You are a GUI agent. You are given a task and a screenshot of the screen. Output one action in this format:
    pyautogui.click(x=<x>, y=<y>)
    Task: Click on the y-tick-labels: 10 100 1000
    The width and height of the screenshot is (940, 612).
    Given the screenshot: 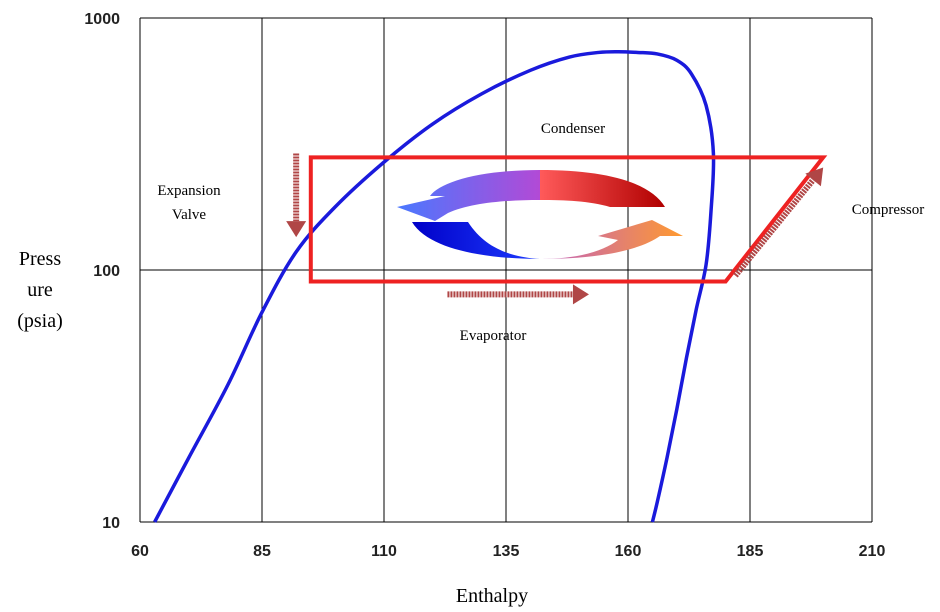 What is the action you would take?
    pyautogui.click(x=102, y=271)
    